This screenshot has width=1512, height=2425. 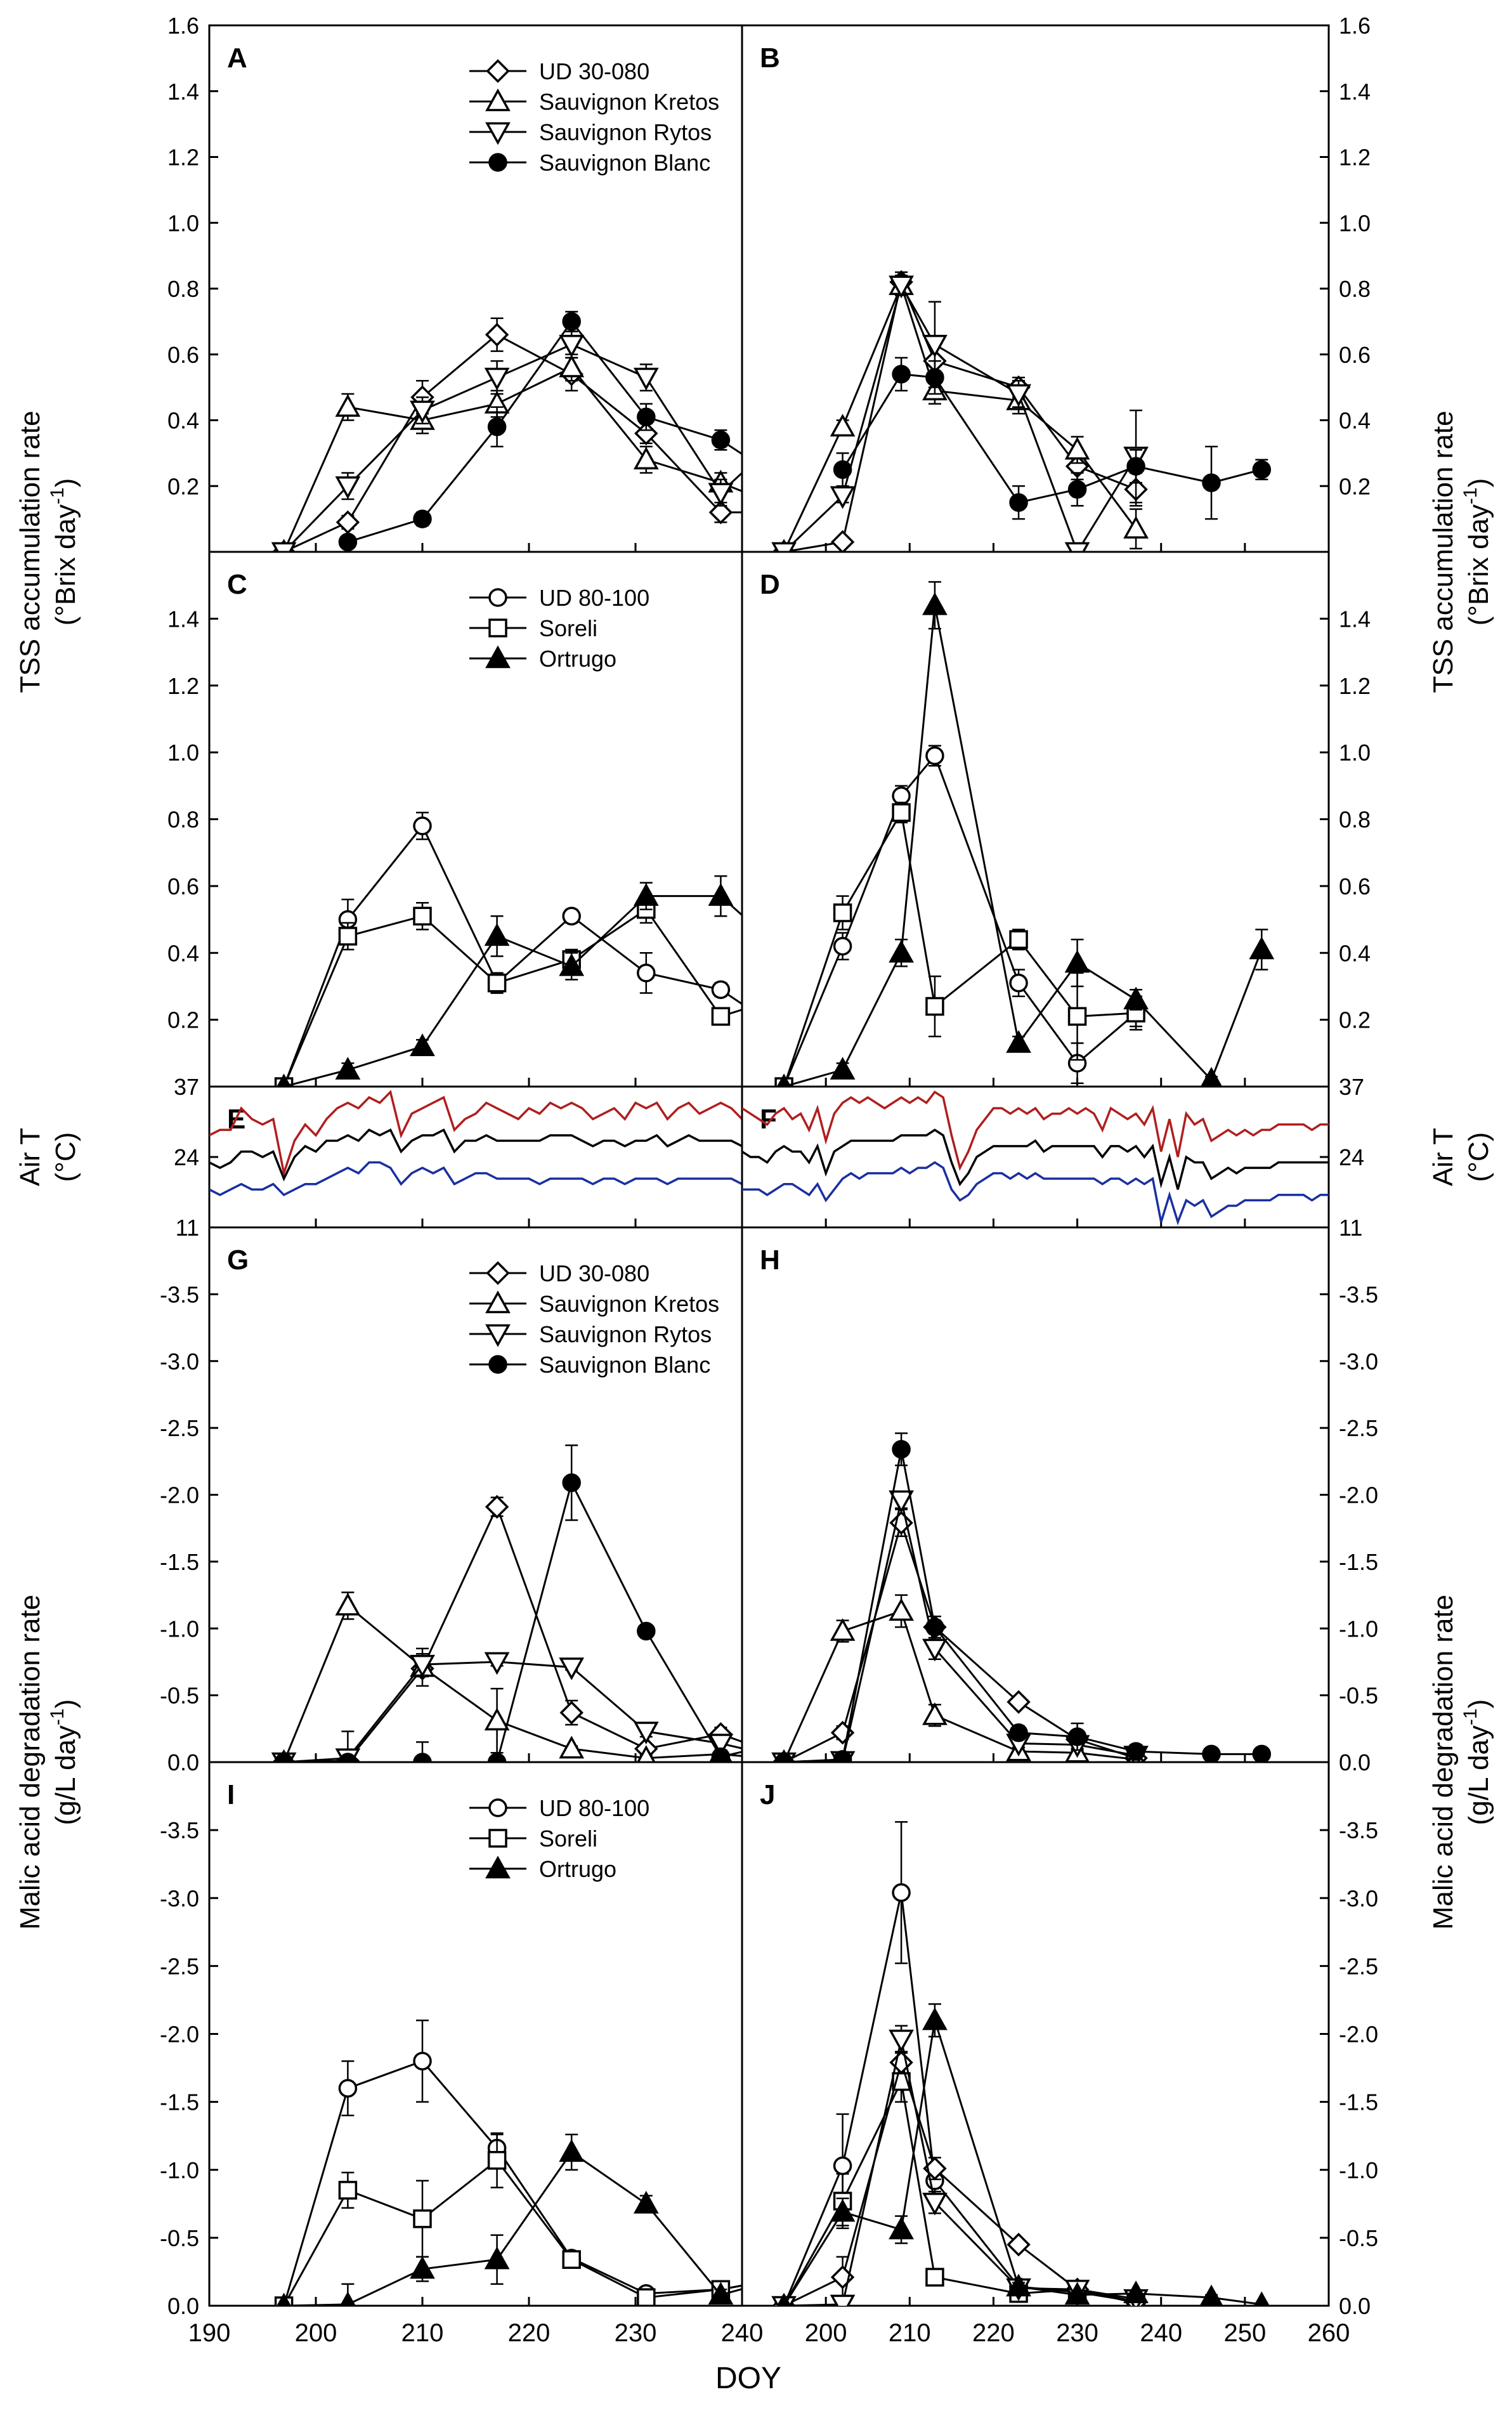 I want to click on series-soreli, so click(x=959, y=944).